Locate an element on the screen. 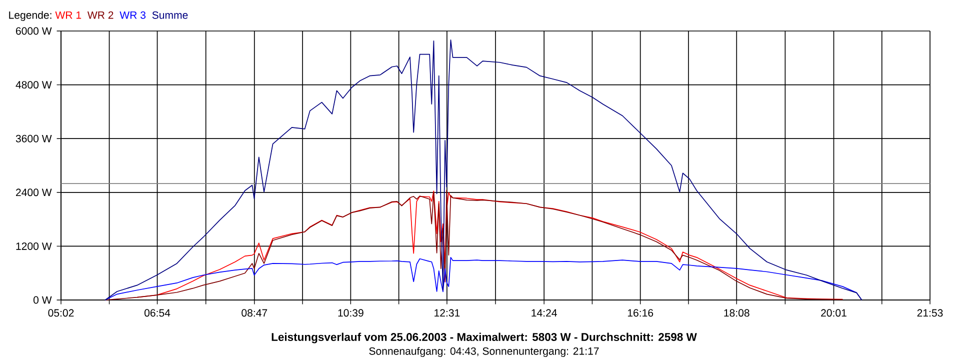 The image size is (960, 360). x-tick-label: 16:16 is located at coordinates (641, 313).